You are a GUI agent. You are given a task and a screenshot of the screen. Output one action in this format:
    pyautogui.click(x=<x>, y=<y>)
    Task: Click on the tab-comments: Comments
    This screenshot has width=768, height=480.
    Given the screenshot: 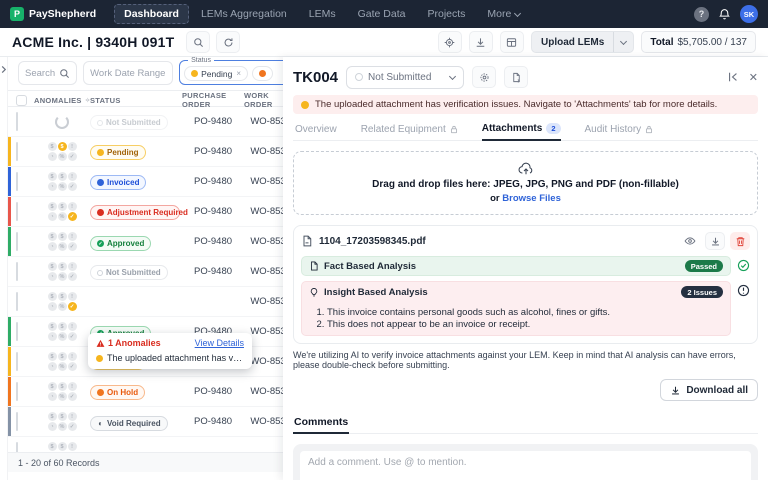 What is the action you would take?
    pyautogui.click(x=321, y=425)
    